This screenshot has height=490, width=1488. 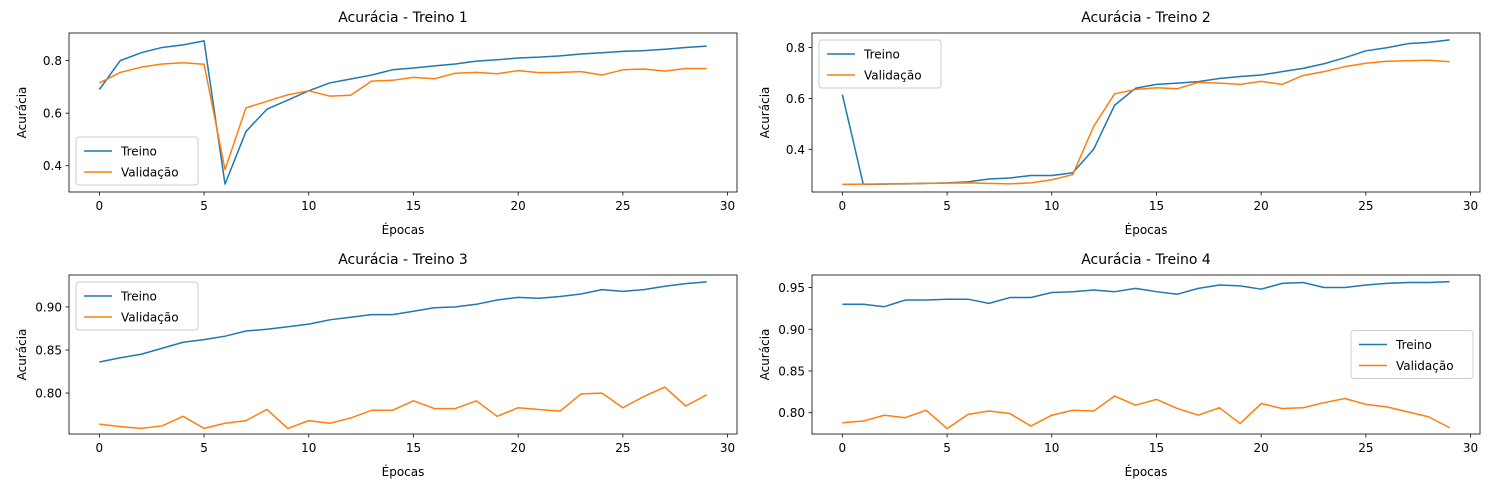 What do you see at coordinates (791, 288) in the screenshot?
I see `y-tick-label: 0.95` at bounding box center [791, 288].